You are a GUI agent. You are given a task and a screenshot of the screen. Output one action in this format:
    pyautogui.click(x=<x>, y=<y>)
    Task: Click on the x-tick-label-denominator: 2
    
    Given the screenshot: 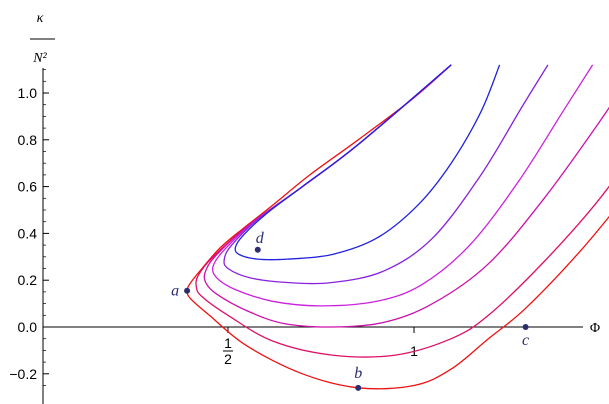 What is the action you would take?
    pyautogui.click(x=228, y=359)
    